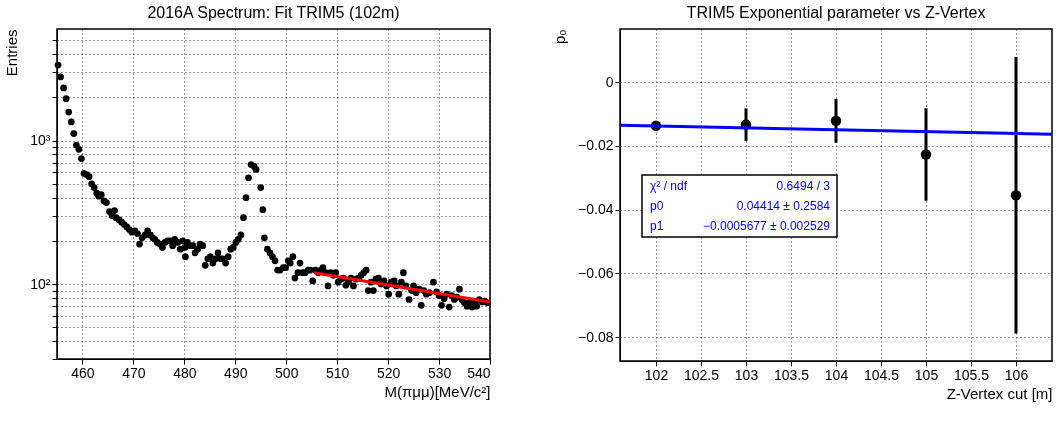  I want to click on x-tick-label: 104.5, so click(881, 374).